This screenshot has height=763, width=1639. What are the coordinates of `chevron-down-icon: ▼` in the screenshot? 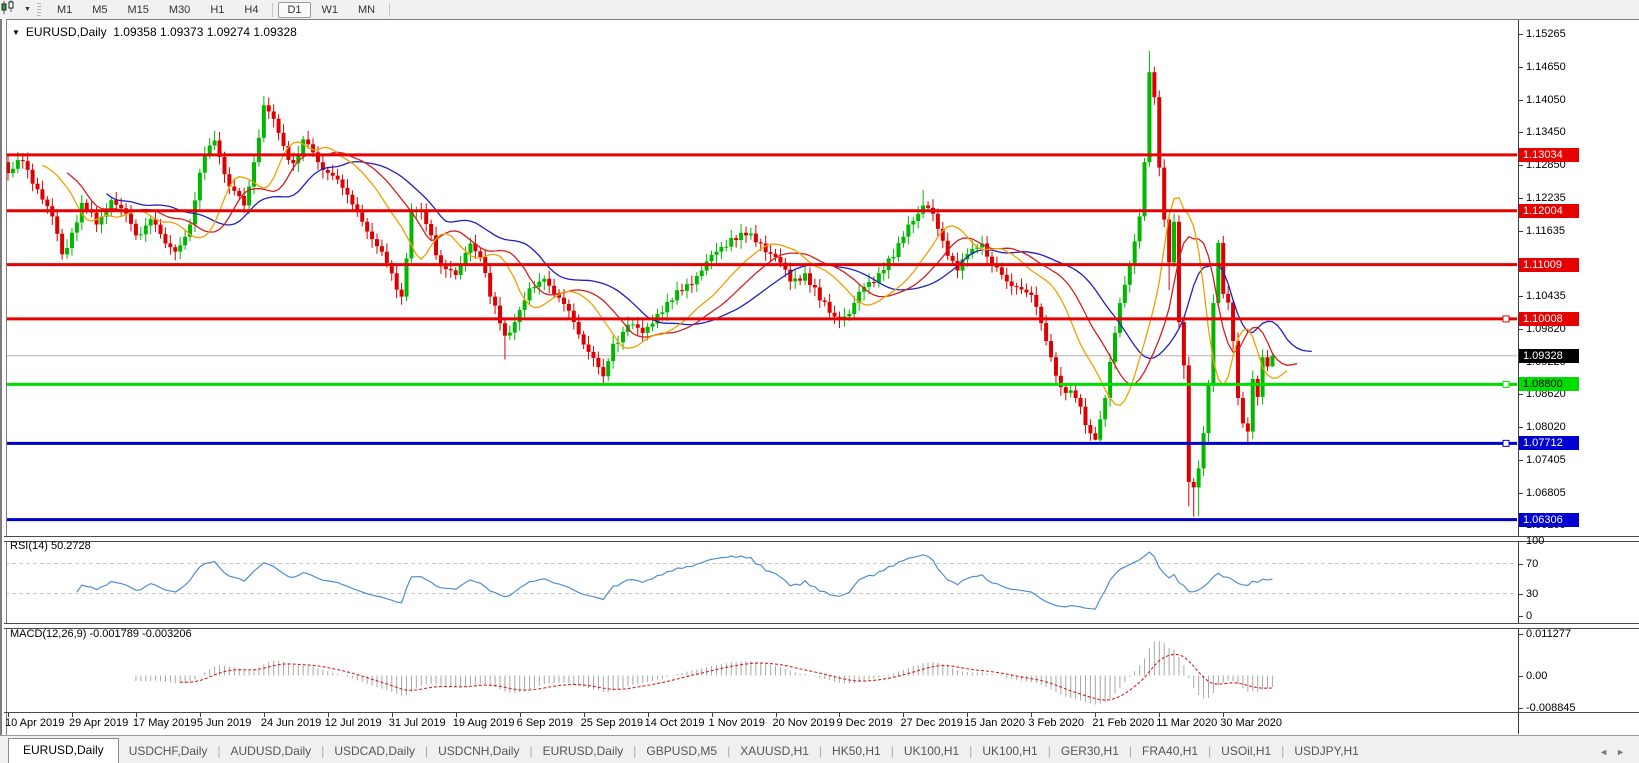 It's located at (27, 9).